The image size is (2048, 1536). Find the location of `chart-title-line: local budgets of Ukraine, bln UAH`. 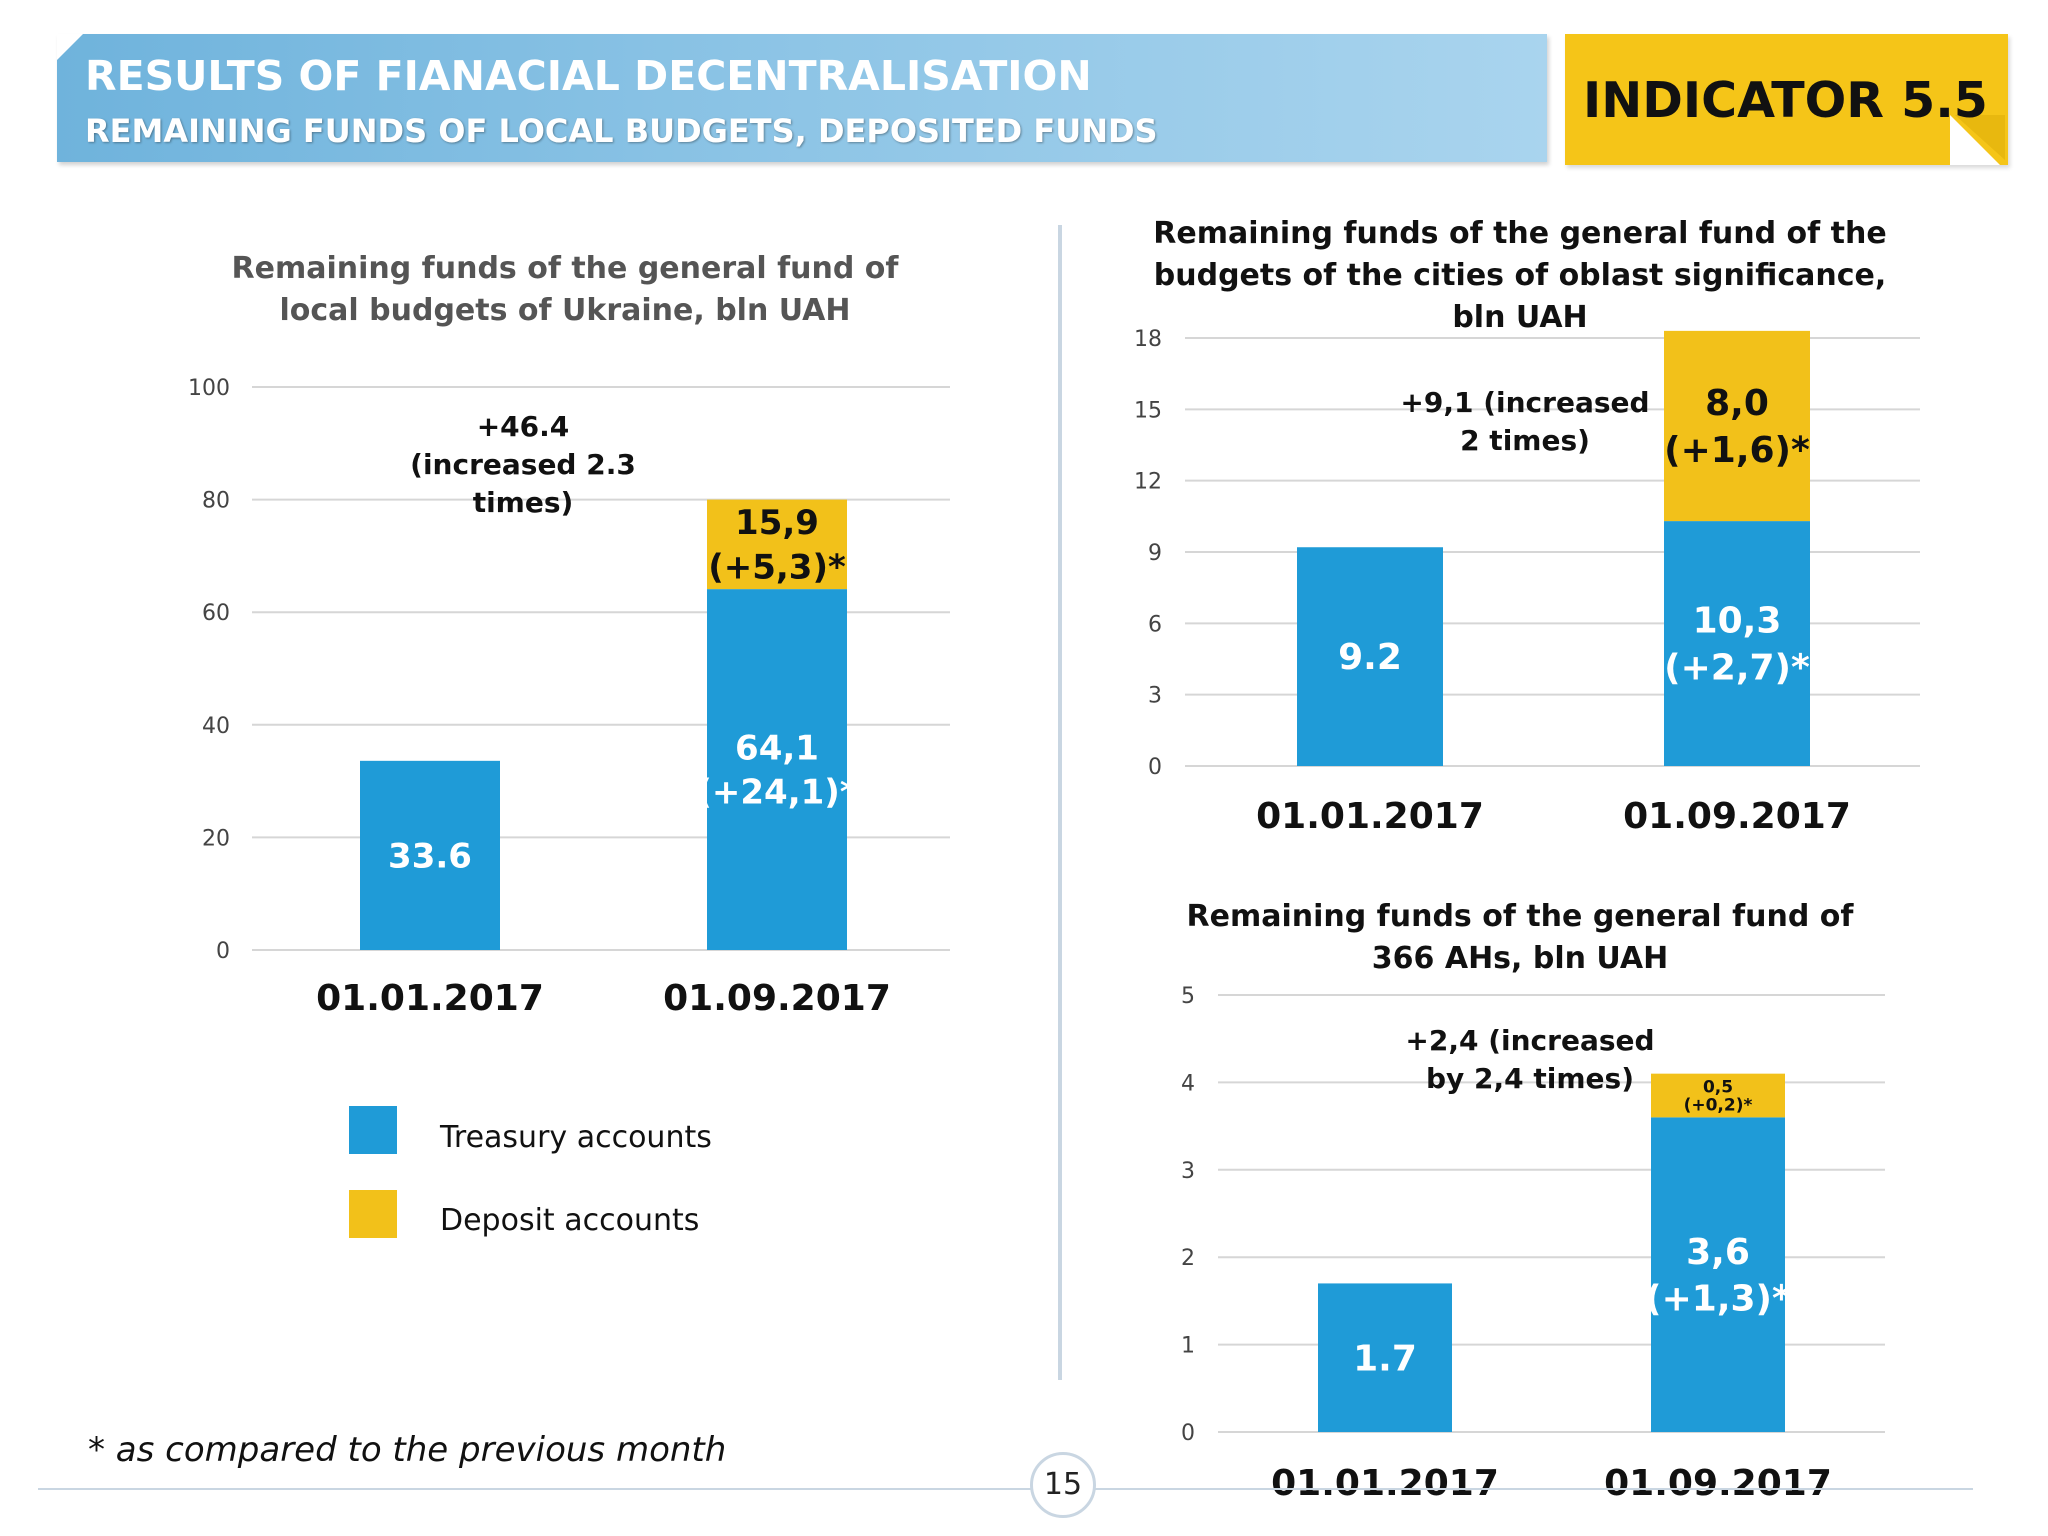

chart-title-line: local budgets of Ukraine, bln UAH is located at coordinates (565, 310).